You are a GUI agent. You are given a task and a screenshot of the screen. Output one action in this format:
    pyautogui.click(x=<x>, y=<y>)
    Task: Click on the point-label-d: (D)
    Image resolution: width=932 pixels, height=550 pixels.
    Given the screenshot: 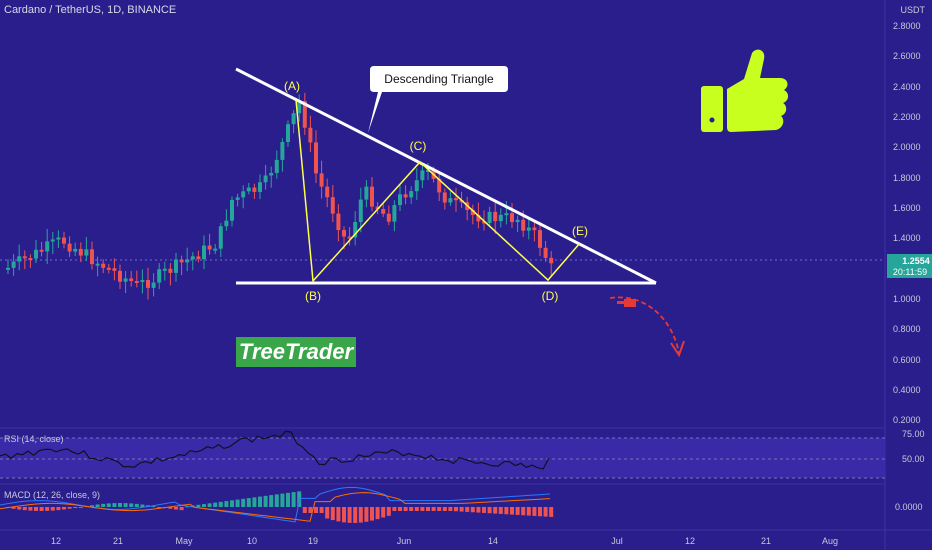 What is the action you would take?
    pyautogui.click(x=550, y=296)
    